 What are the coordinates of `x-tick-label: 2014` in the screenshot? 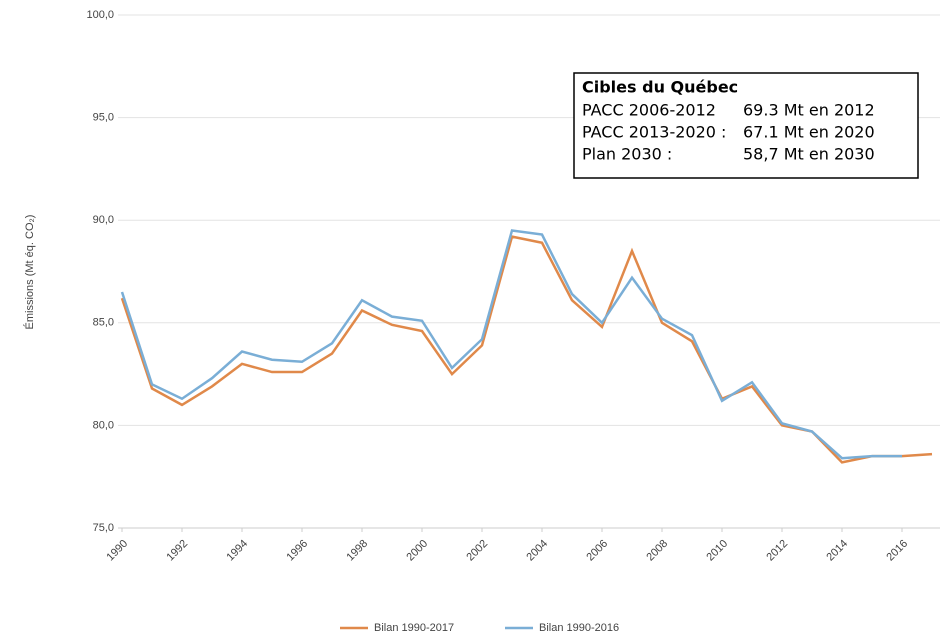 It's located at (837, 551).